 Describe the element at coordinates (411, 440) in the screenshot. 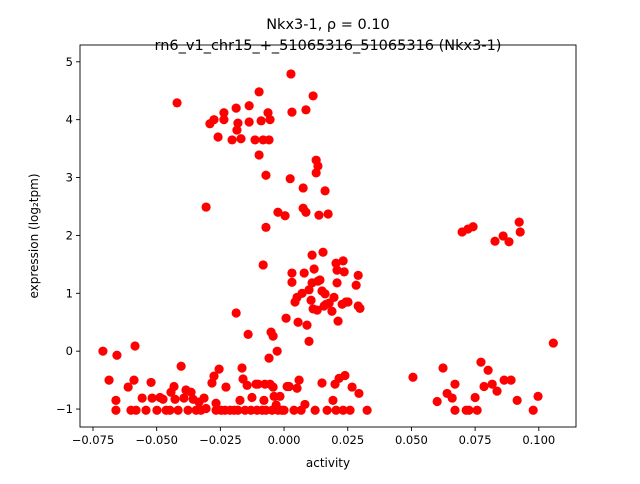

I see `x-tick-label: 0.050` at that location.